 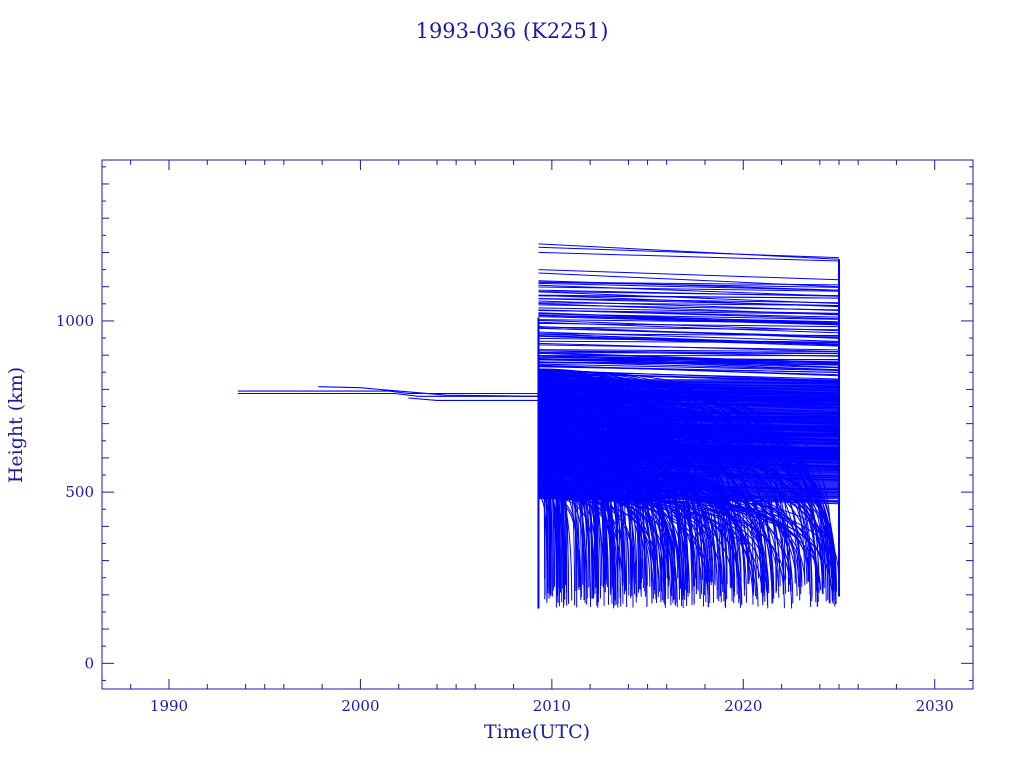 What do you see at coordinates (552, 706) in the screenshot?
I see `x-tick-label: 2010` at bounding box center [552, 706].